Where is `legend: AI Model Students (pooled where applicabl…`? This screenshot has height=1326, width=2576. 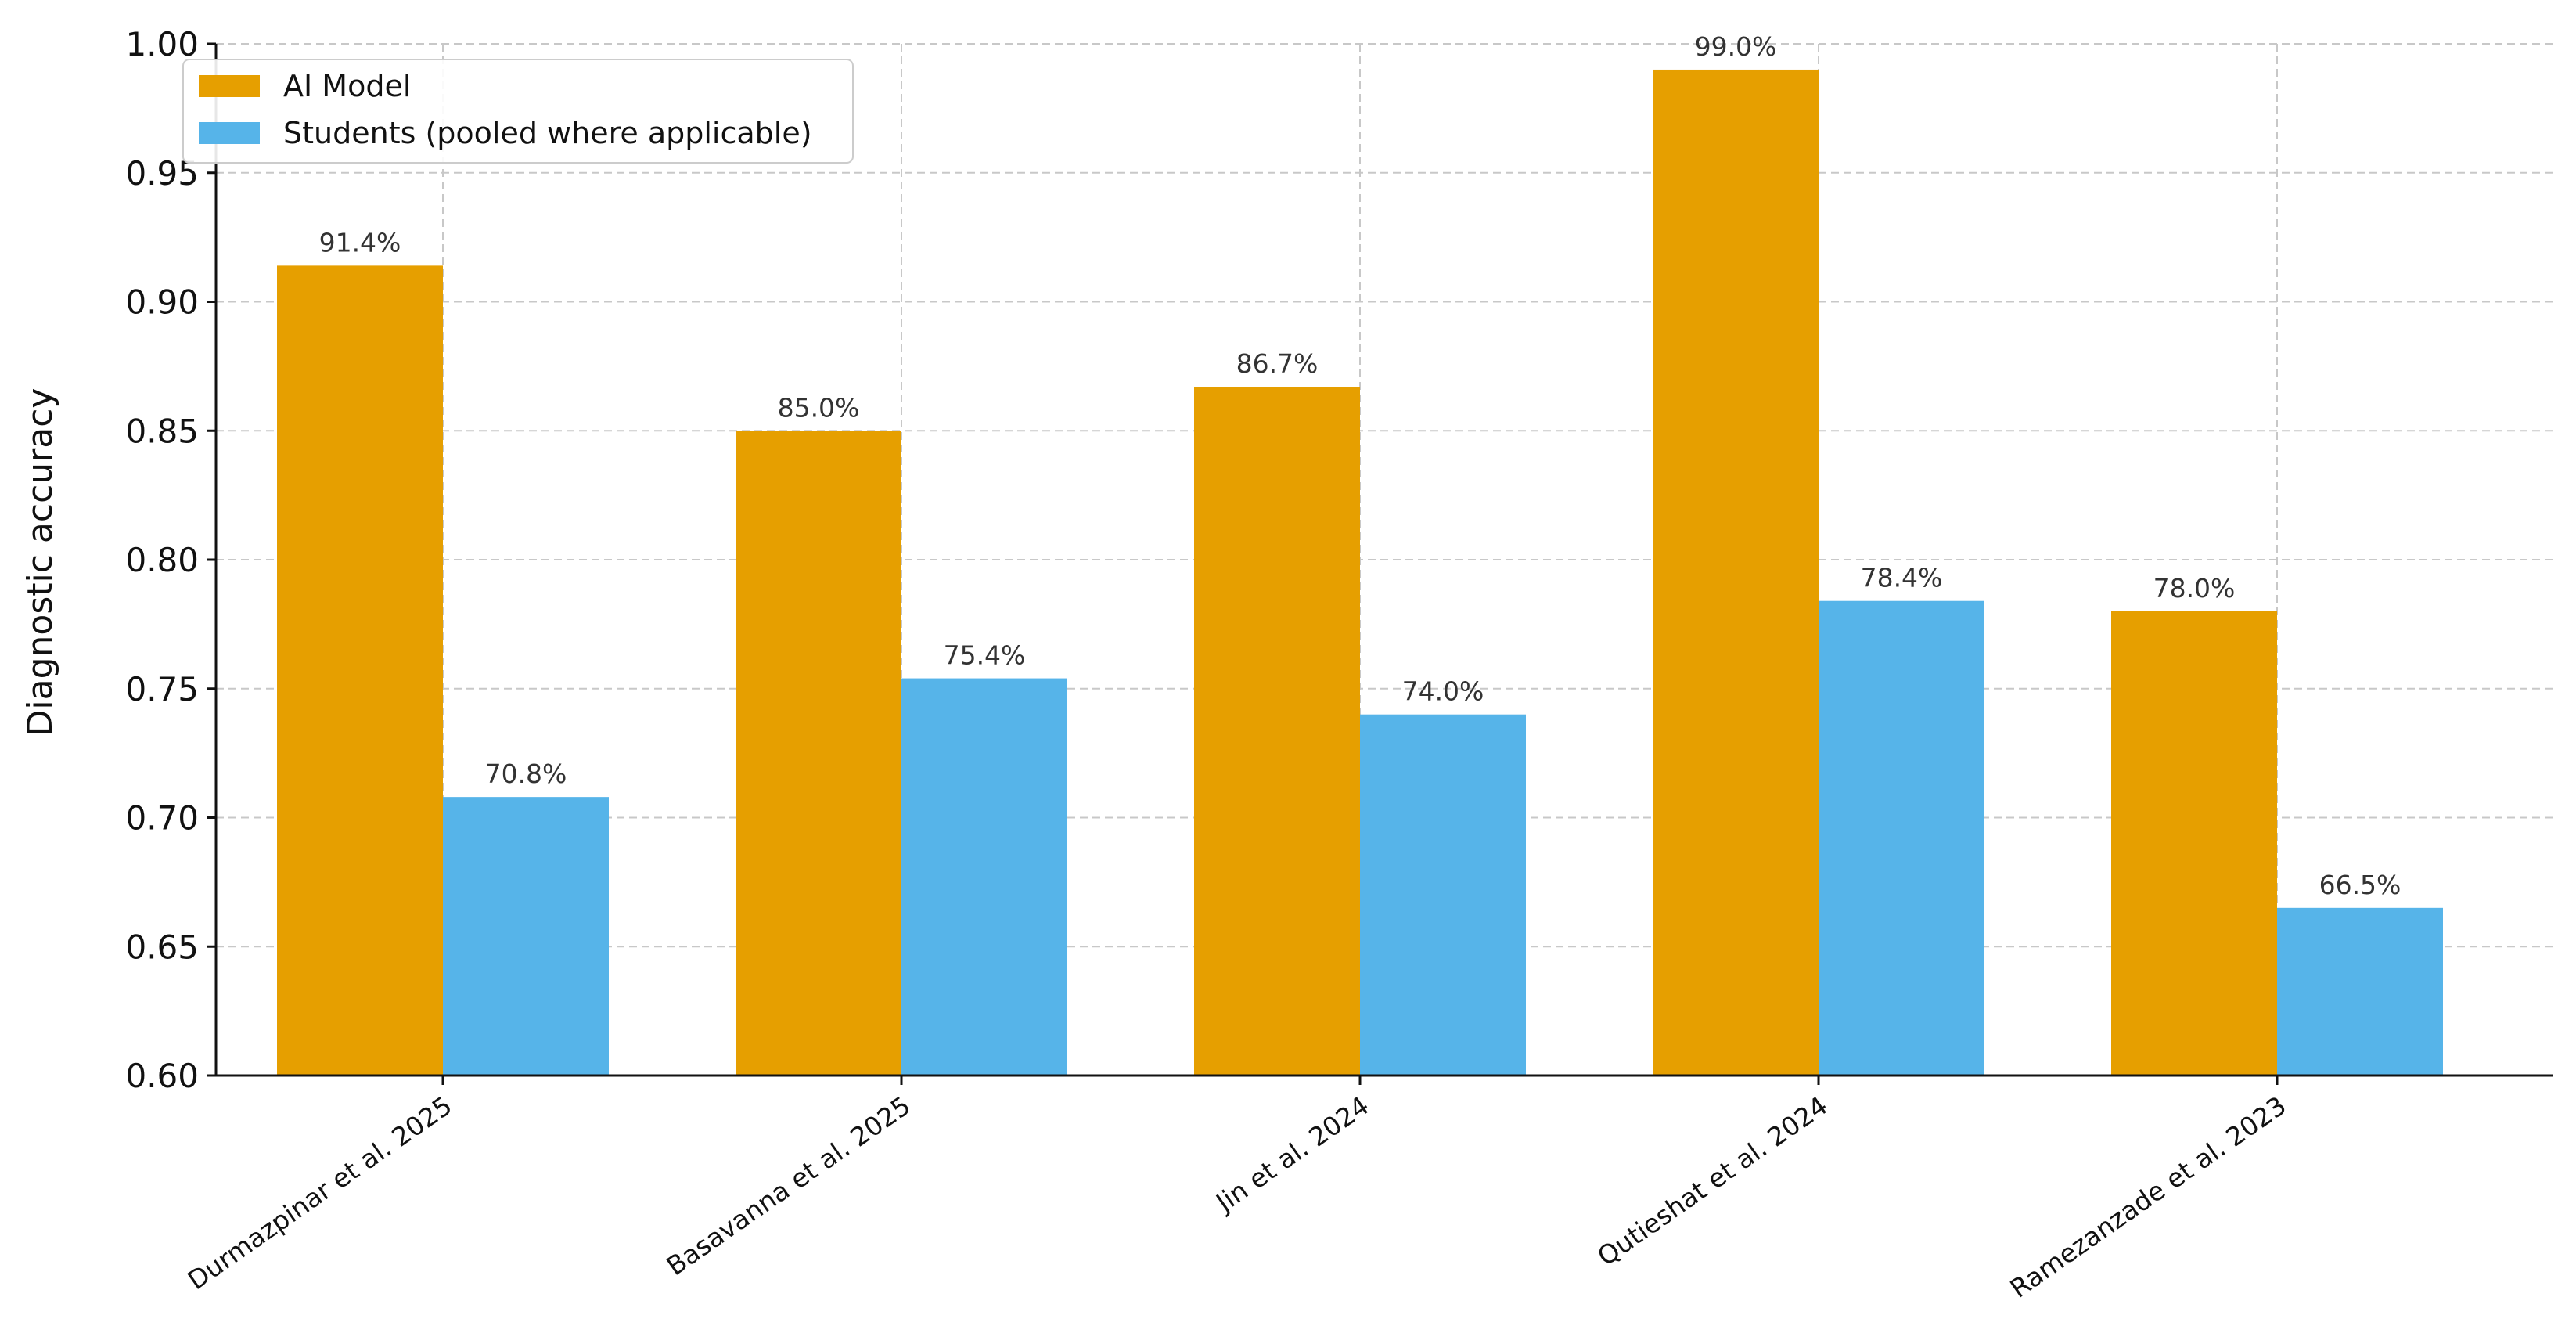 legend: AI Model Students (pooled where applicabl… is located at coordinates (518, 111).